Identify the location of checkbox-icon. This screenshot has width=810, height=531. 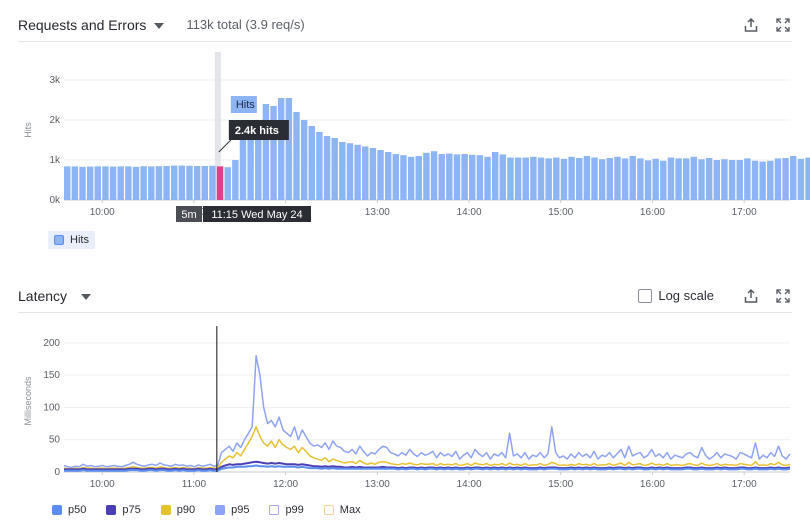
(645, 295).